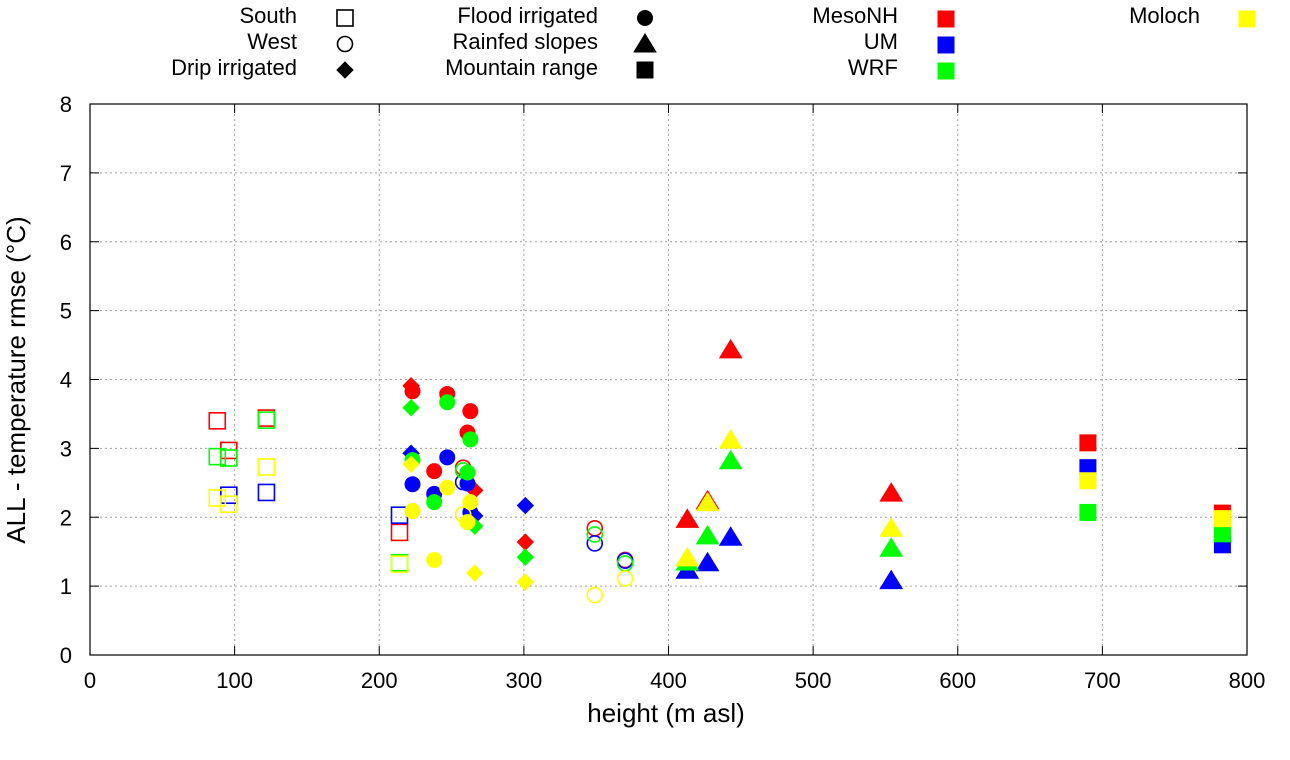 The image size is (1290, 760). I want to click on legend-label: Rainfed slopes, so click(525, 41).